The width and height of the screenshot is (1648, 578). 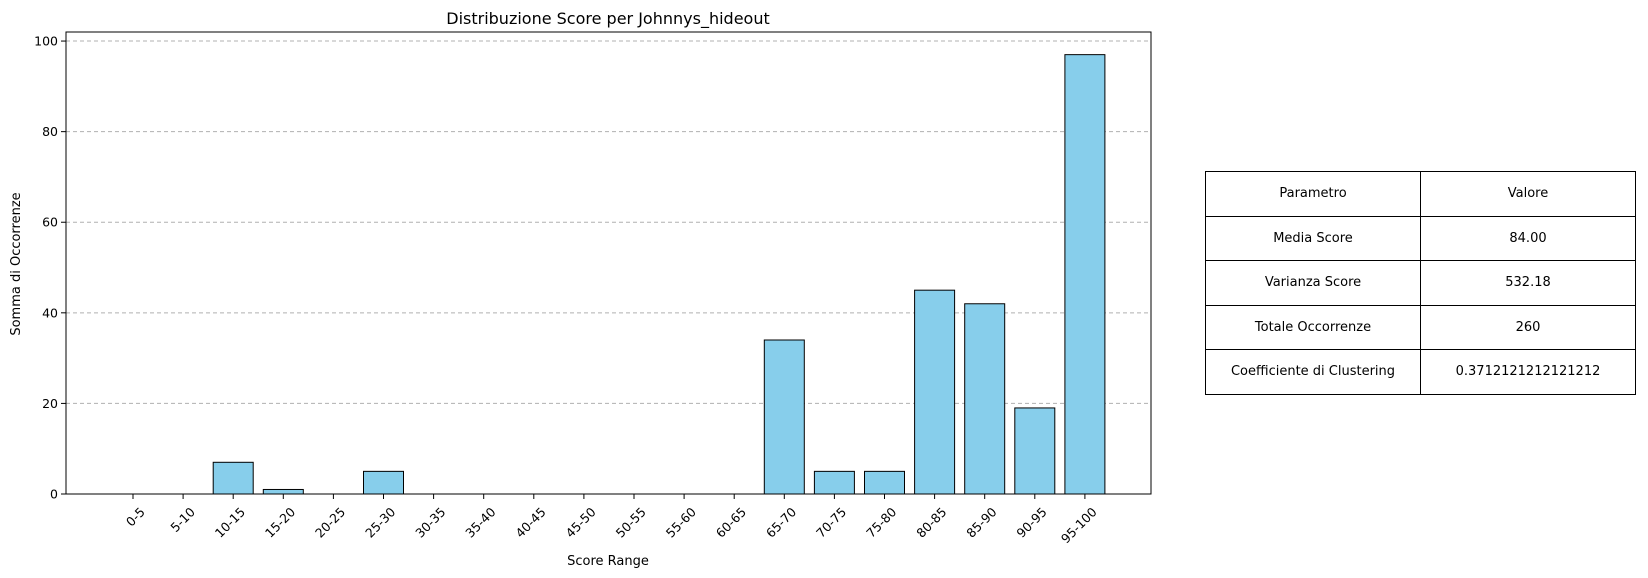 I want to click on y-tick-label: 60, so click(x=50, y=222).